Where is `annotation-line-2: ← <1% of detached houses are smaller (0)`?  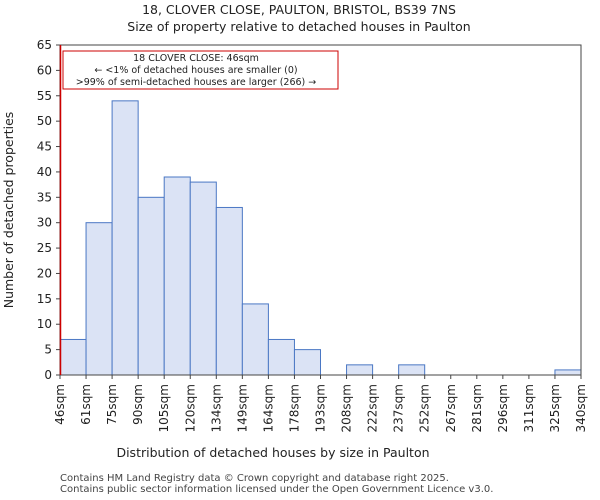 annotation-line-2: ← <1% of detached houses are smaller (0) is located at coordinates (195, 70).